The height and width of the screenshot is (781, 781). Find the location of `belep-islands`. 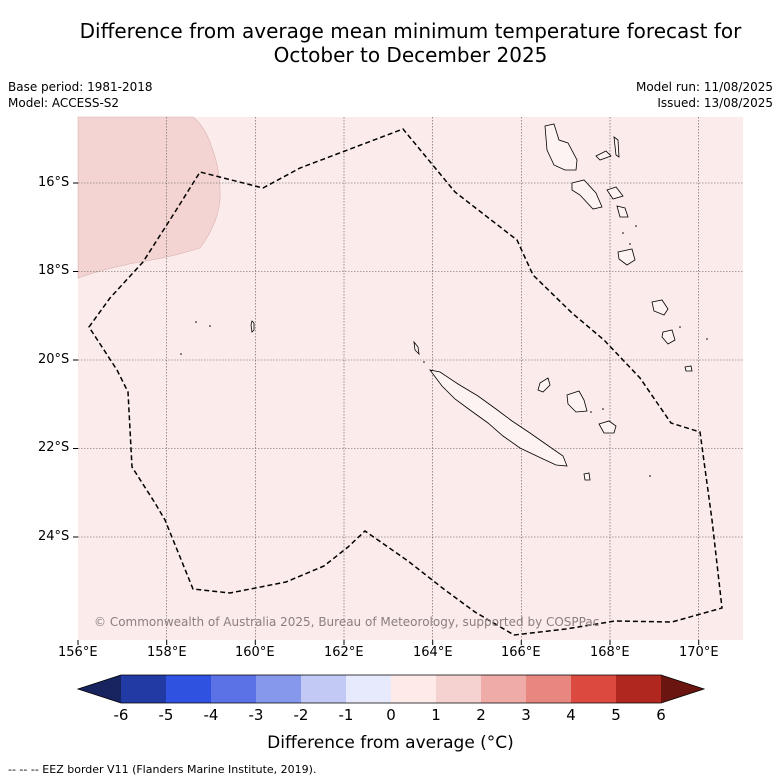

belep-islands is located at coordinates (416, 348).